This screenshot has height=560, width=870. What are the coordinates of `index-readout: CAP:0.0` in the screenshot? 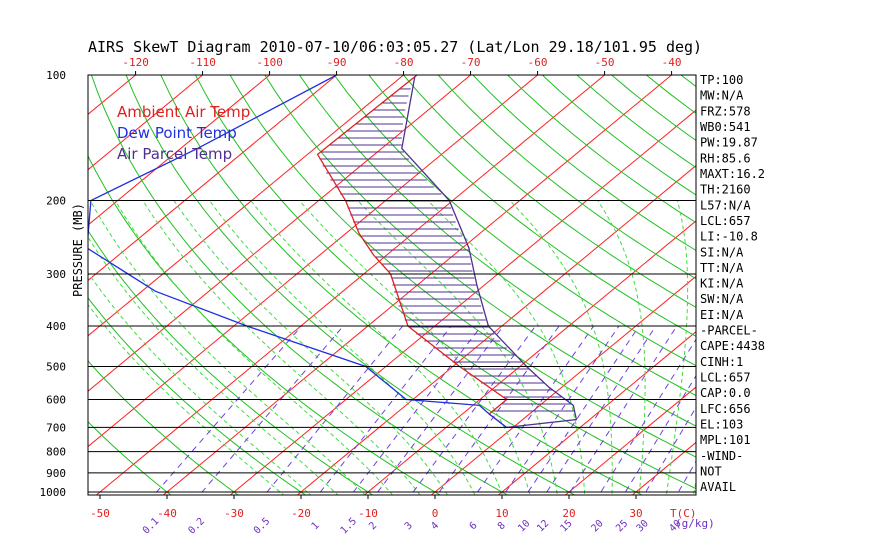 It's located at (725, 393).